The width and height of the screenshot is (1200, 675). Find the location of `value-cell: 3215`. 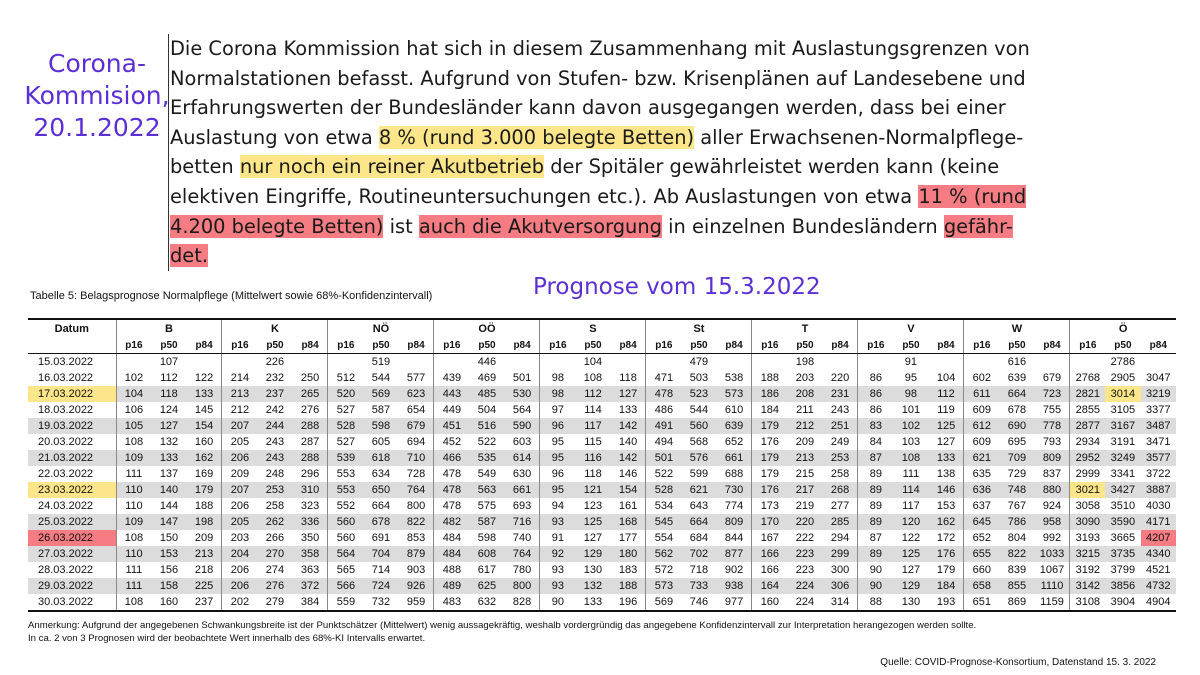

value-cell: 3215 is located at coordinates (1087, 554).